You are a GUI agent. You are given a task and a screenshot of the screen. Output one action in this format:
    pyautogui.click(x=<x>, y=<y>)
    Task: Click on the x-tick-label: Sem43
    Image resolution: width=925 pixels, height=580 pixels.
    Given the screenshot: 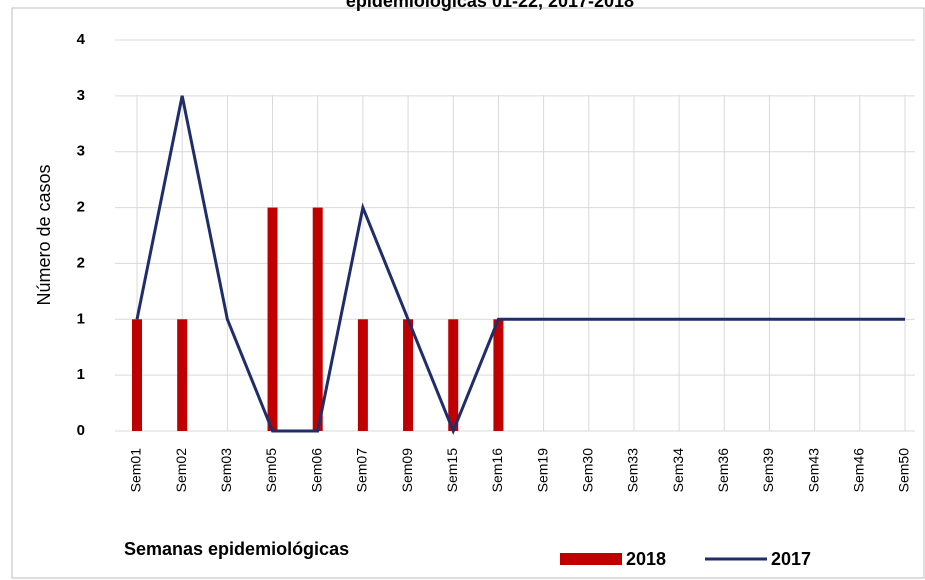 What is the action you would take?
    pyautogui.click(x=813, y=470)
    